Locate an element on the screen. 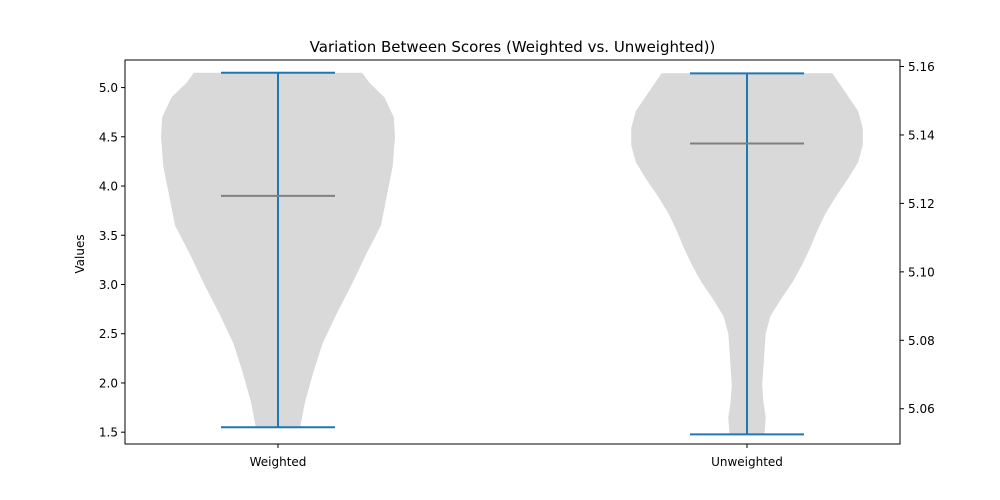 The width and height of the screenshot is (1000, 500). y-left-tick-label: 4.5 is located at coordinates (108, 137).